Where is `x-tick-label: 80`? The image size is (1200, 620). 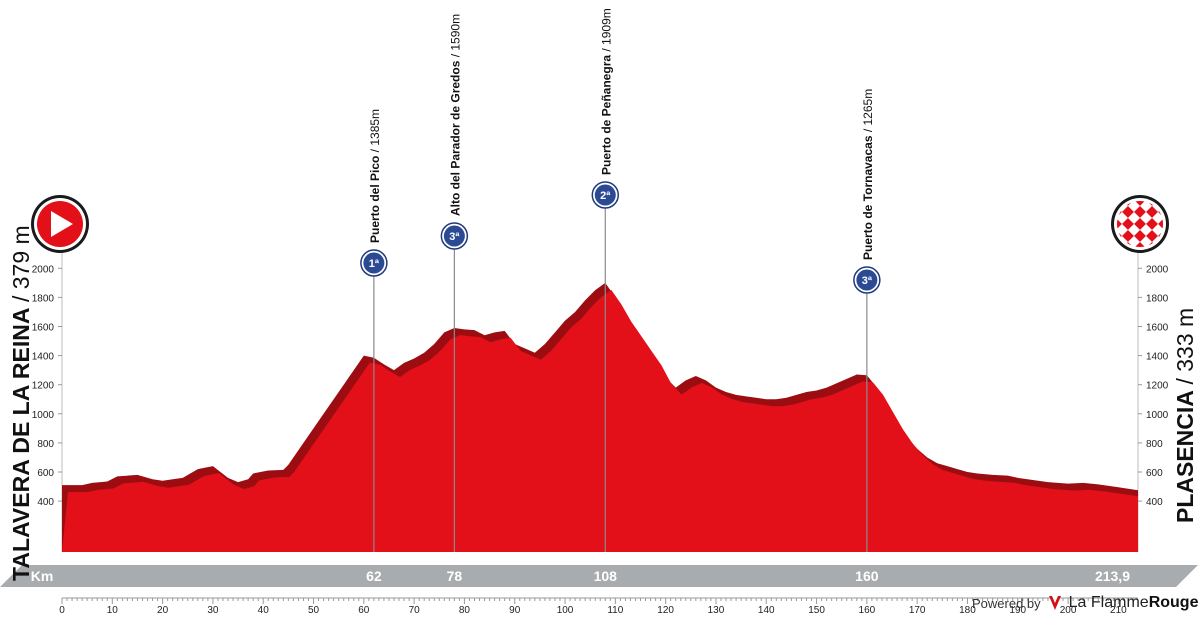
x-tick-label: 80 is located at coordinates (465, 610).